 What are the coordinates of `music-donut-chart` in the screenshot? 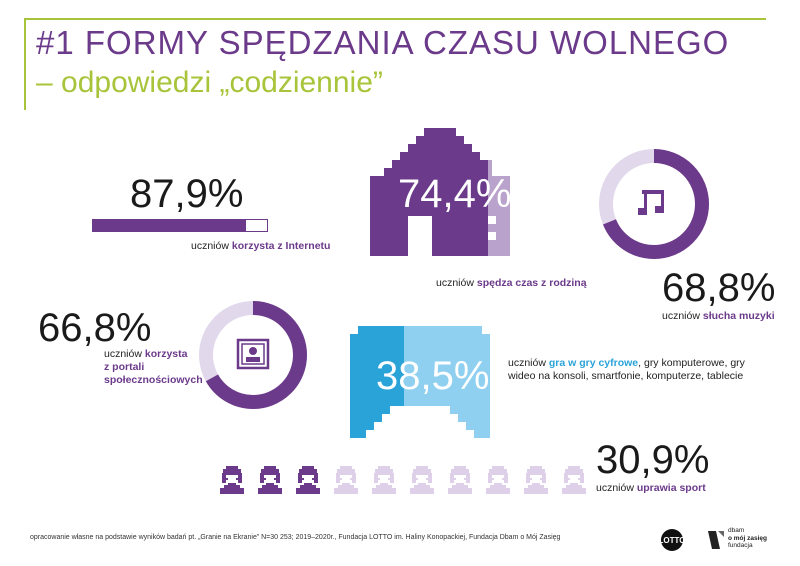 It's located at (654, 204).